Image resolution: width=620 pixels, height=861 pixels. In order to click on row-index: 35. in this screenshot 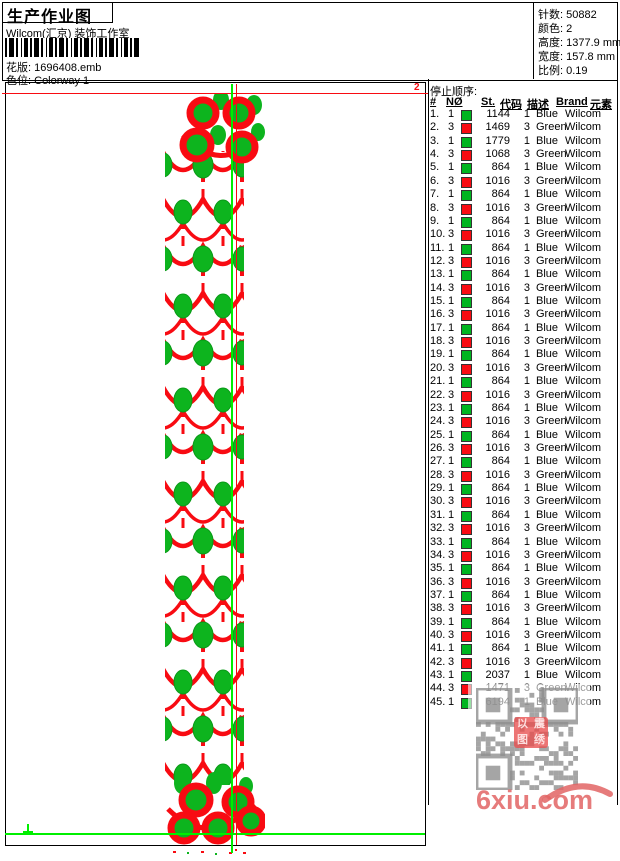, I will do `click(438, 568)`.